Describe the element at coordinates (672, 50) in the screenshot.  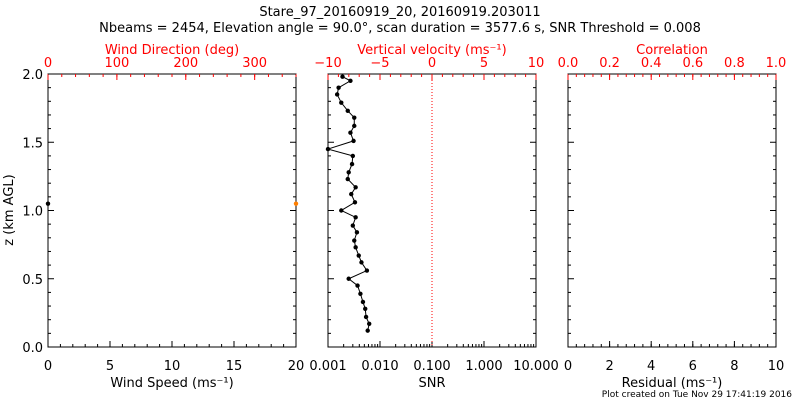
I see `correlation-axis-label: Correlation` at that location.